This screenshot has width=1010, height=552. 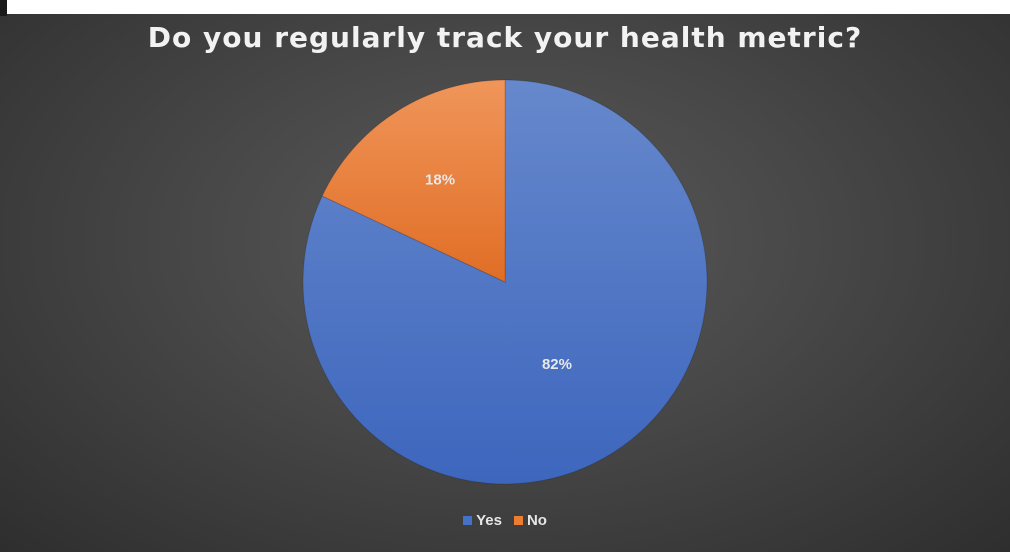 I want to click on legend-swatch-no, so click(x=518, y=520).